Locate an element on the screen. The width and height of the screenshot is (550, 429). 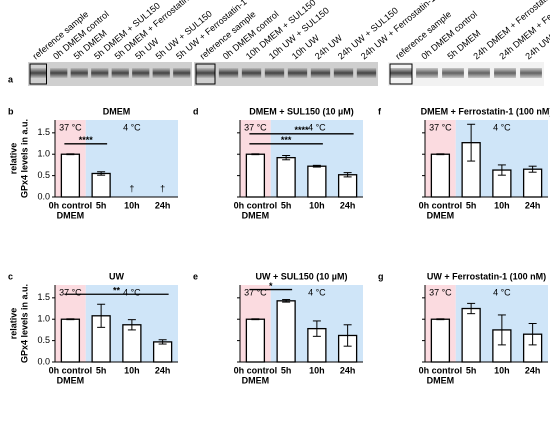
significance-label: *** is located at coordinates (286, 140).